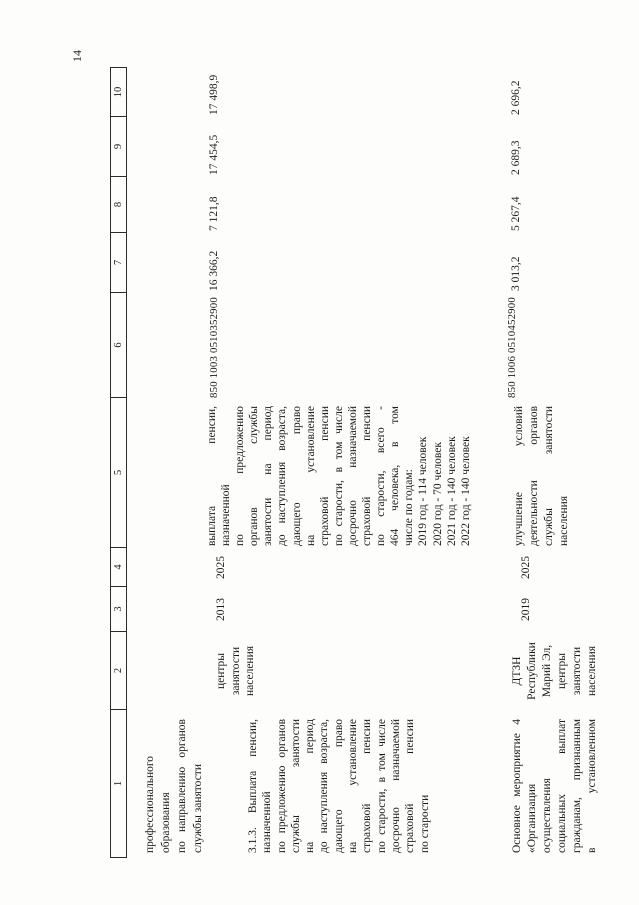  What do you see at coordinates (118, 608) in the screenshot?
I see `header-cell-3: 3` at bounding box center [118, 608].